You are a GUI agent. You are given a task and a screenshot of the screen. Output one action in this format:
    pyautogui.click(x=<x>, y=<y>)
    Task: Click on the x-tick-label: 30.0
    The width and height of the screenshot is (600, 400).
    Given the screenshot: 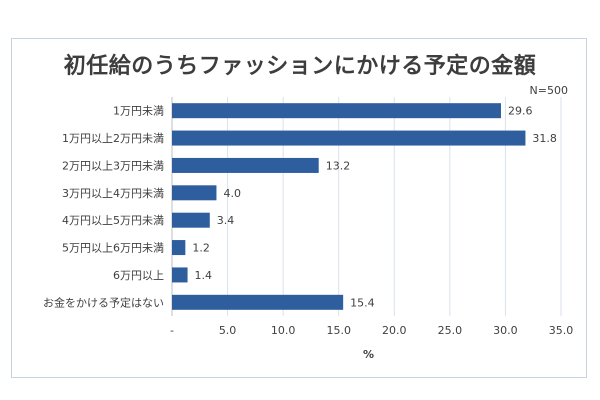 What is the action you would take?
    pyautogui.click(x=505, y=330)
    